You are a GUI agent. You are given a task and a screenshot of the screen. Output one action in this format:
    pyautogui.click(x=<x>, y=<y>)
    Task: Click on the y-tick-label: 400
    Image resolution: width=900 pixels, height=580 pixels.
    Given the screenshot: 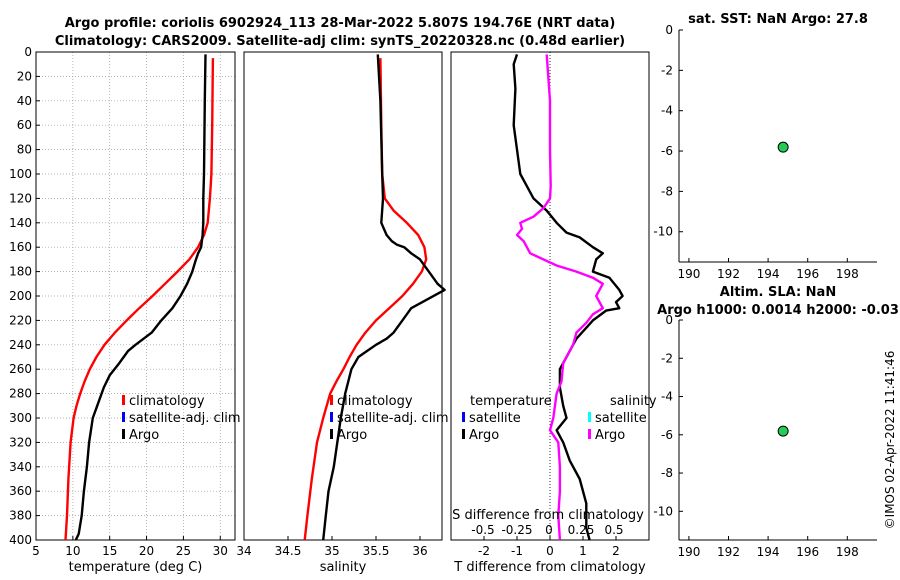 What is the action you would take?
    pyautogui.click(x=20, y=540)
    